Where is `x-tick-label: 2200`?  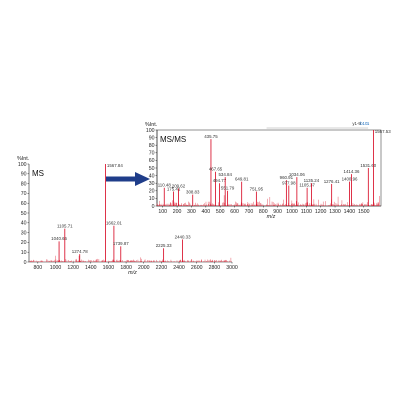
x-tick-label: 2200 is located at coordinates (162, 268).